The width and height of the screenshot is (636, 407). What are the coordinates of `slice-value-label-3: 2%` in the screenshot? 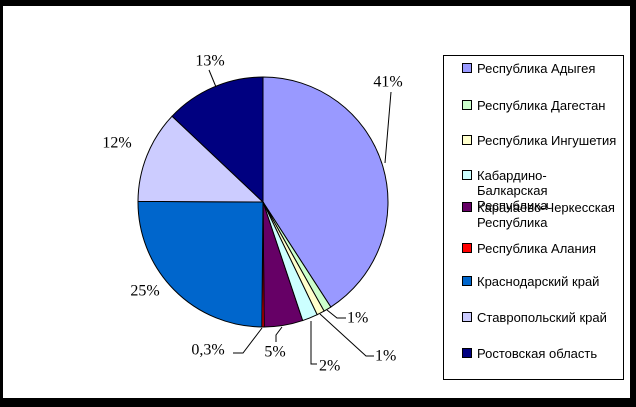 It's located at (329, 366).